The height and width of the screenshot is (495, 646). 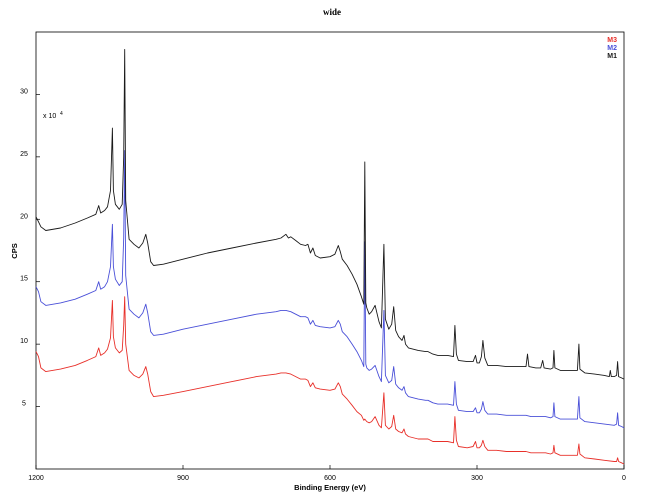 What do you see at coordinates (24, 404) in the screenshot?
I see `y-tick-label: 5` at bounding box center [24, 404].